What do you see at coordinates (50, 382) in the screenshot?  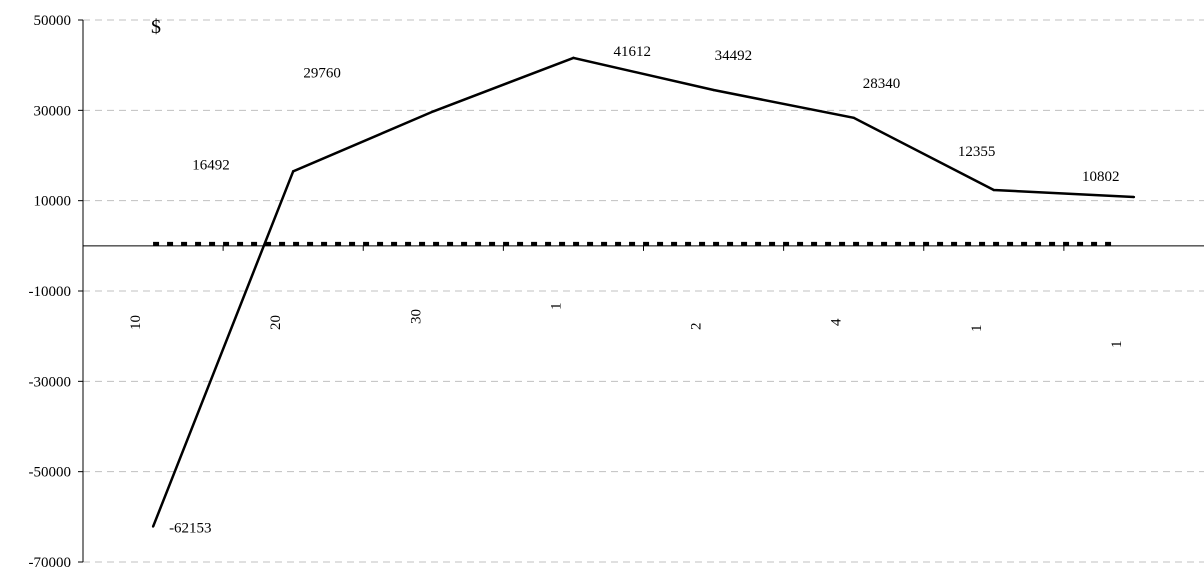 I see `y-tick-label: -30000` at bounding box center [50, 382].